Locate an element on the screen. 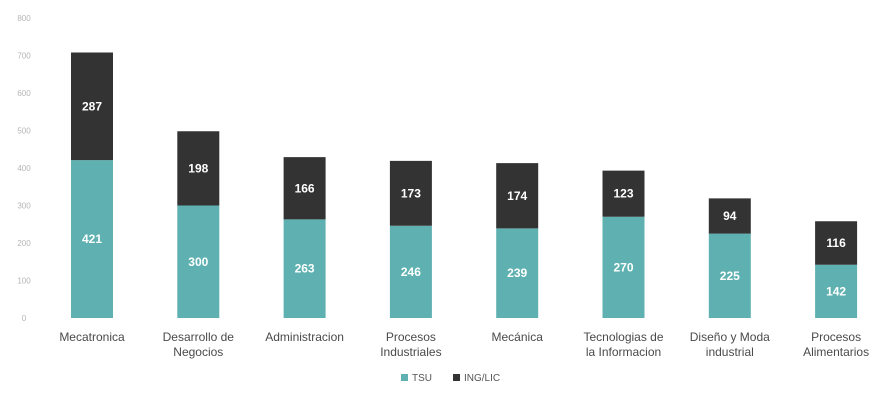 The width and height of the screenshot is (874, 393). data-label: 173 is located at coordinates (411, 193).